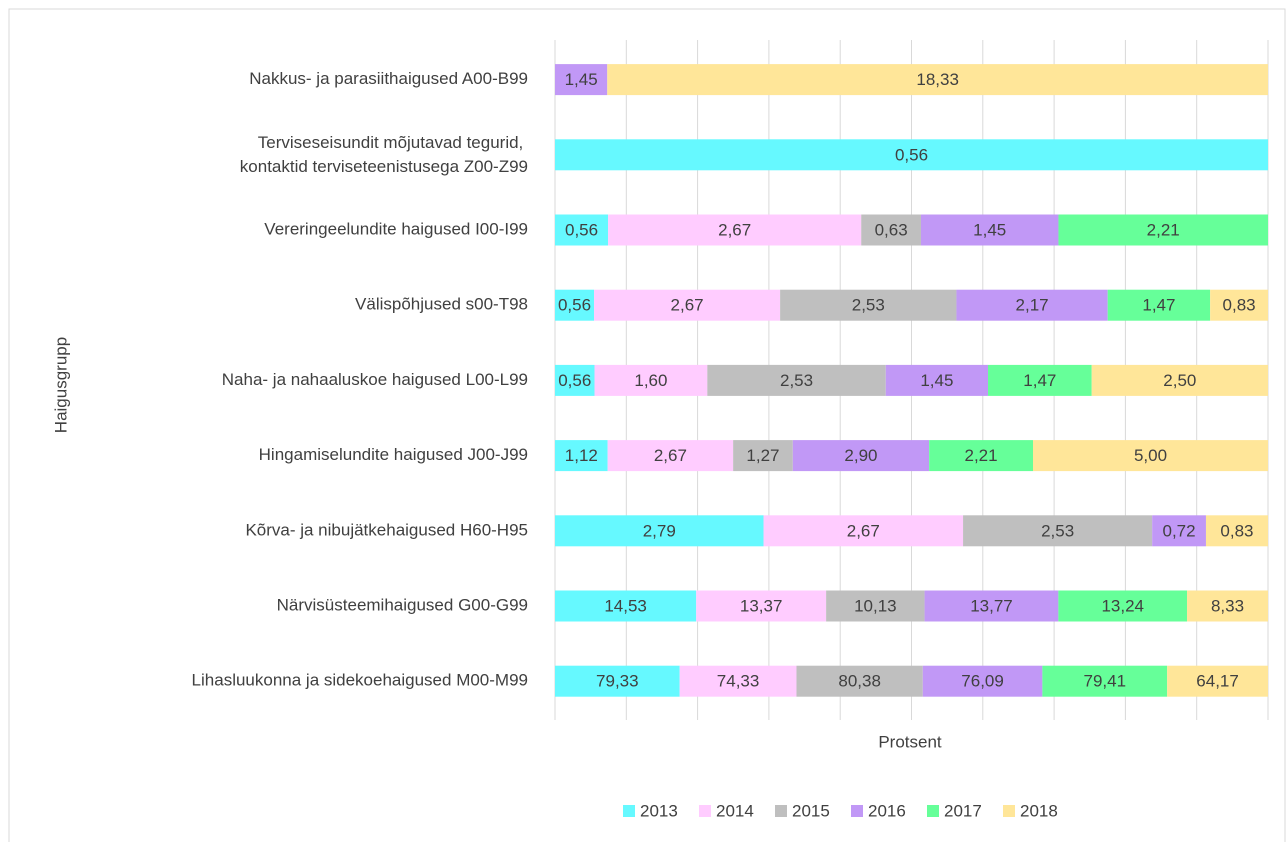  I want to click on data-label: 2,90, so click(860, 455).